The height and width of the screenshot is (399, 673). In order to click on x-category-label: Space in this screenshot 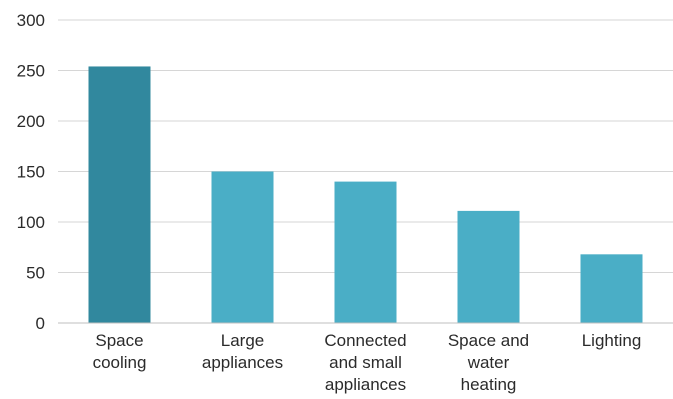, I will do `click(119, 340)`.